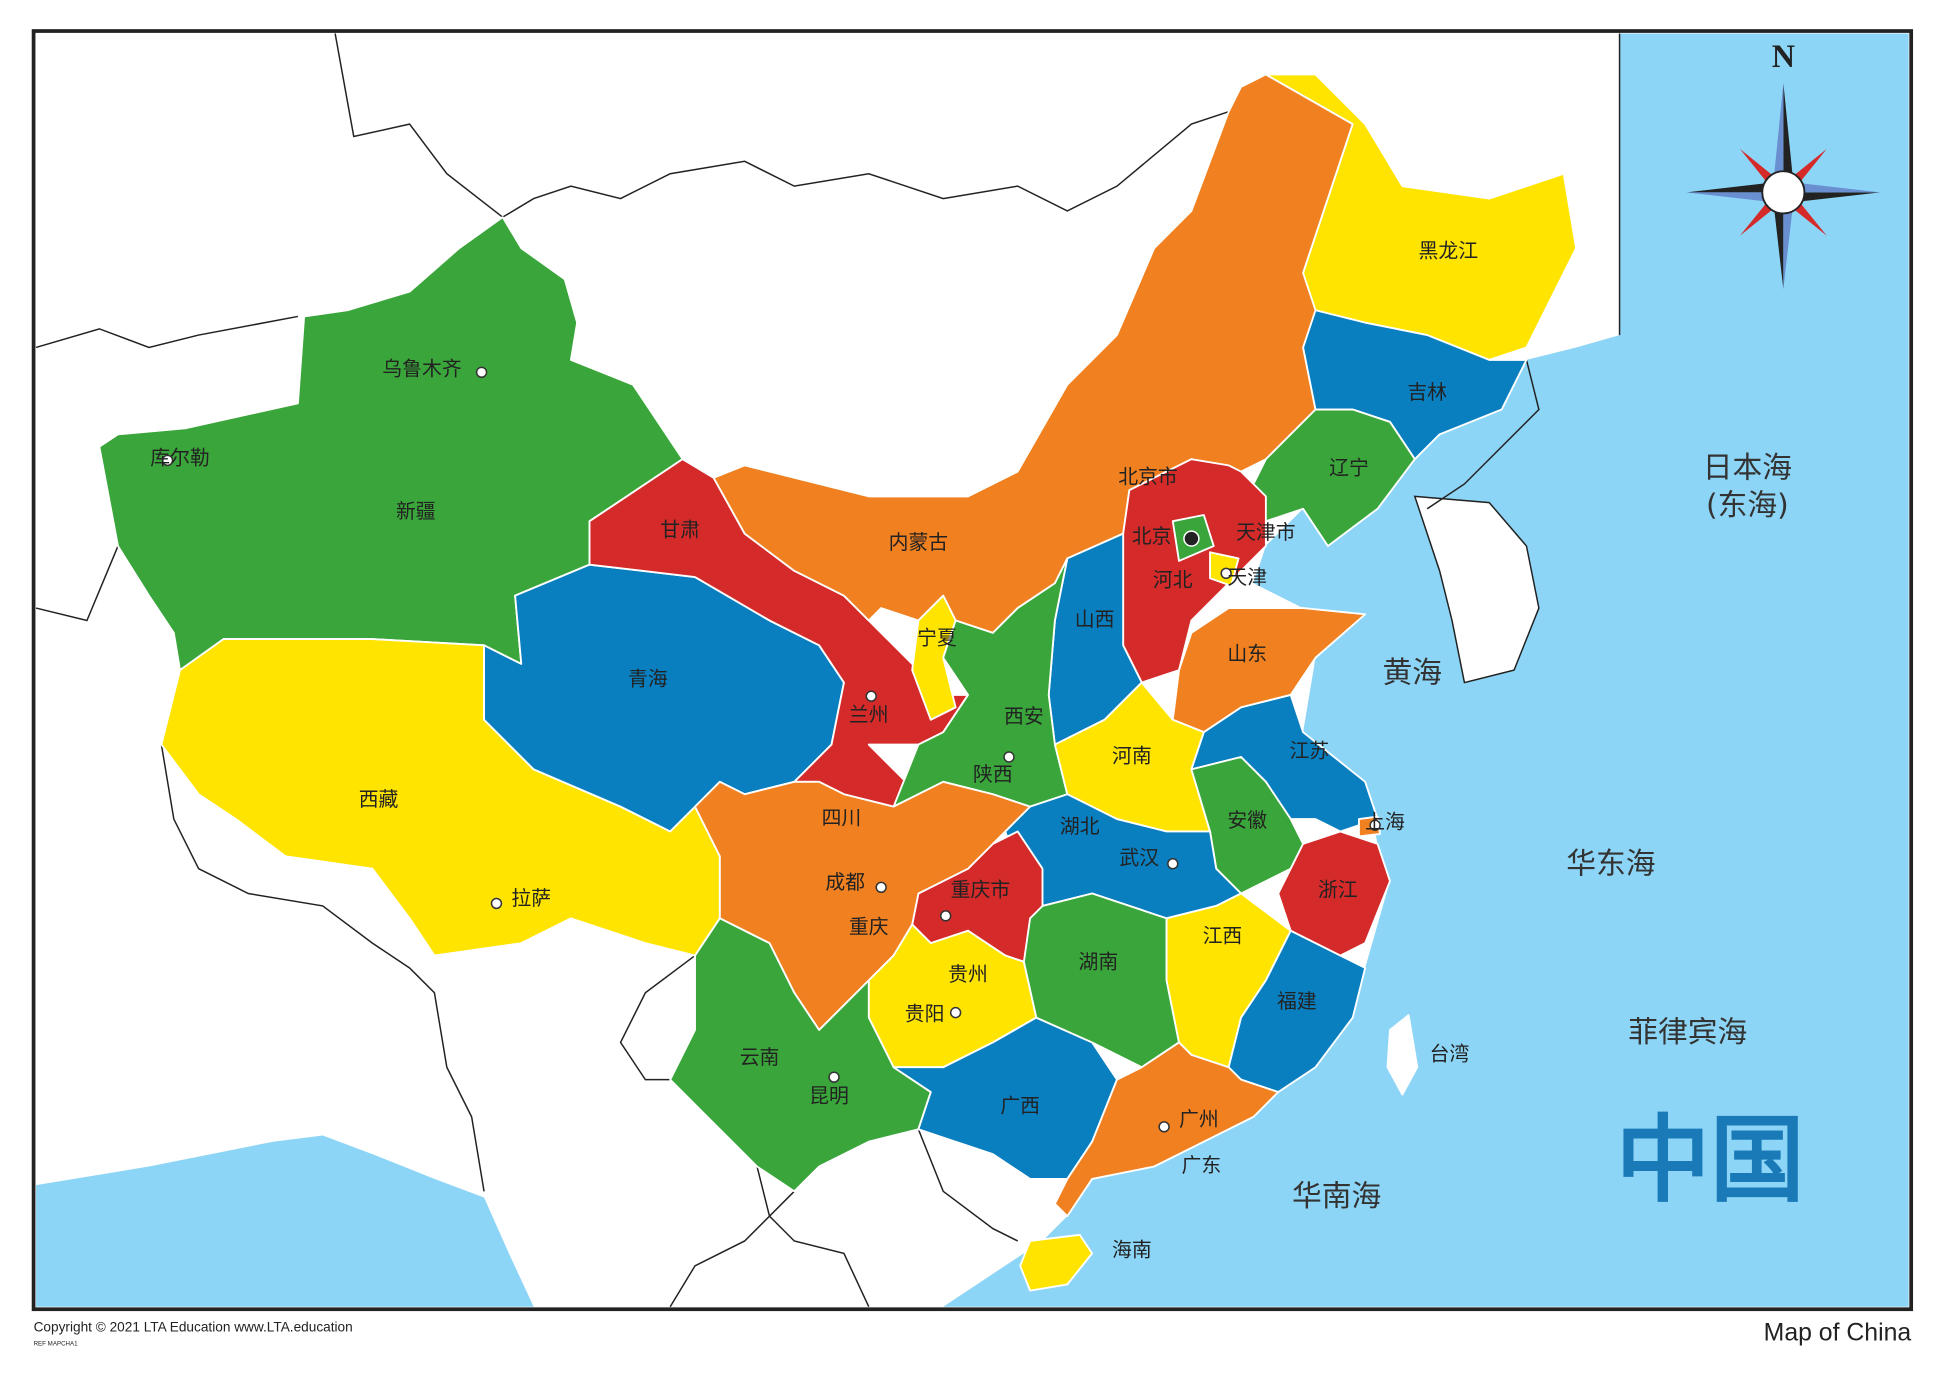 This screenshot has width=1946, height=1375. I want to click on sea-label: 日本海, so click(1747, 468).